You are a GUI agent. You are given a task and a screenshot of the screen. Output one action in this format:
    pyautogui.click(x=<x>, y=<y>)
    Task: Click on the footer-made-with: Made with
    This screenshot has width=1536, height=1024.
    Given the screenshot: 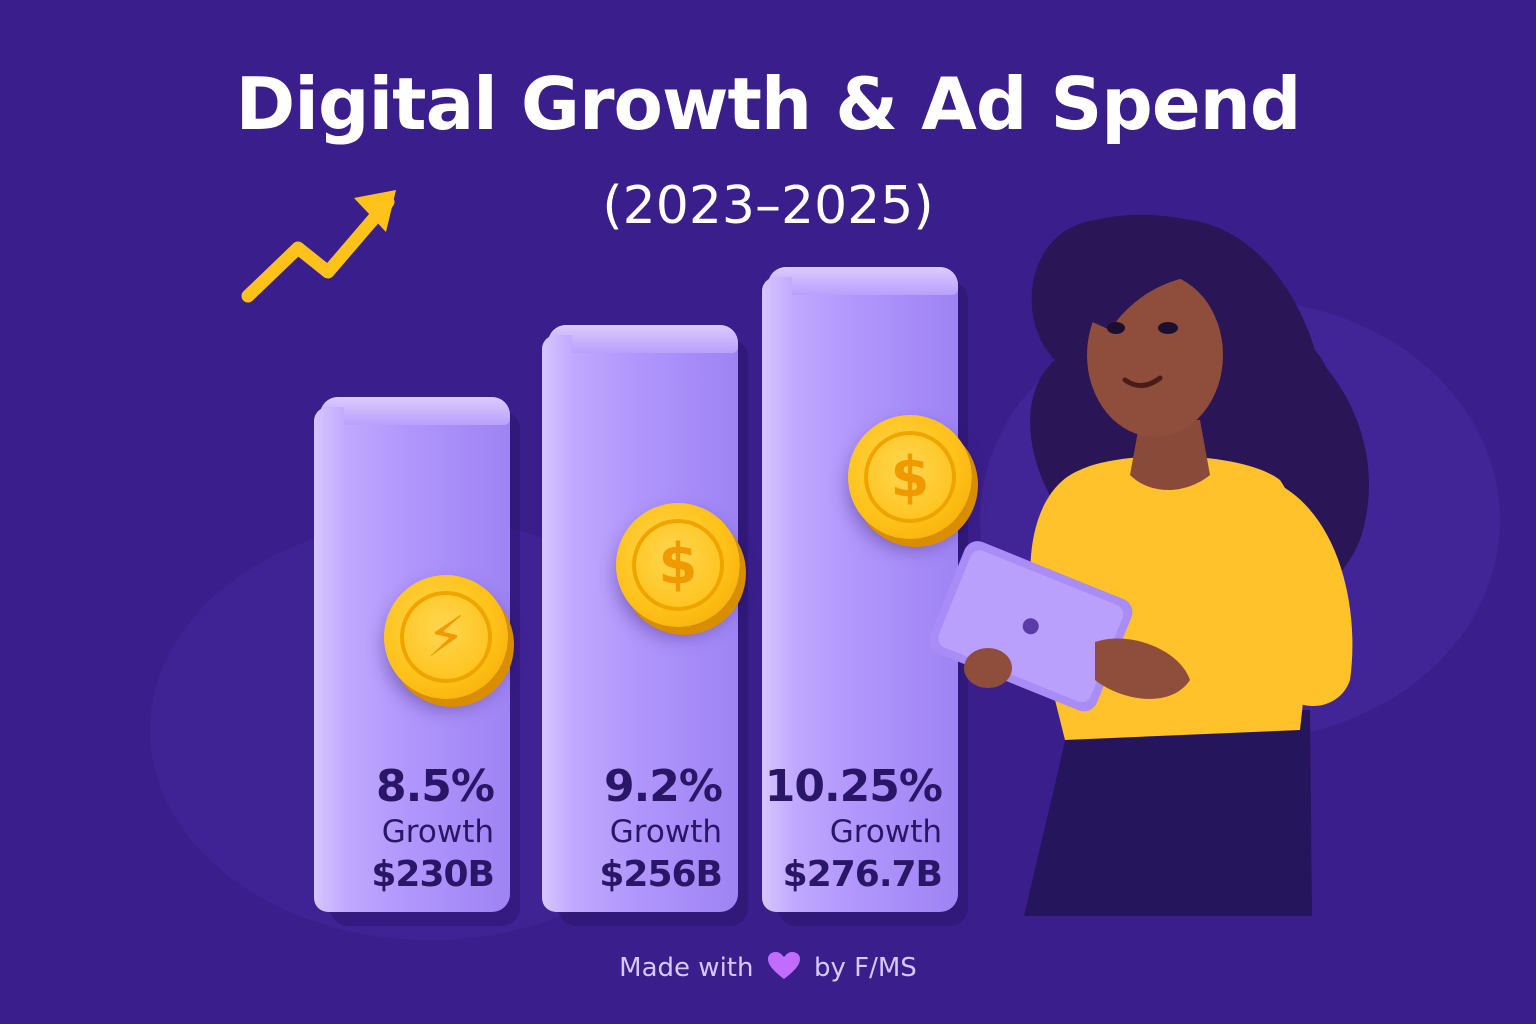 What is the action you would take?
    pyautogui.click(x=686, y=968)
    